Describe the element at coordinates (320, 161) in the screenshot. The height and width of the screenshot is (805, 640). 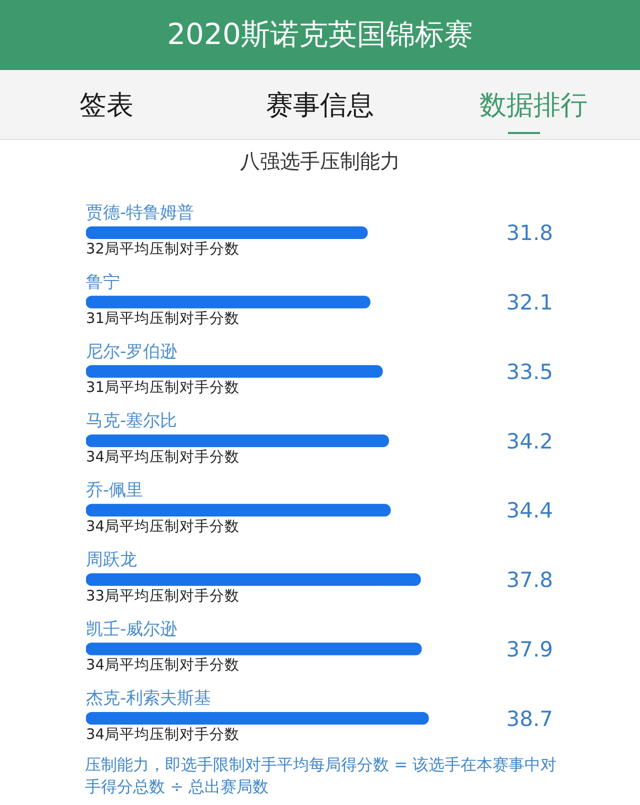
I see `chart-subtitle: 八强选手压制能力` at that location.